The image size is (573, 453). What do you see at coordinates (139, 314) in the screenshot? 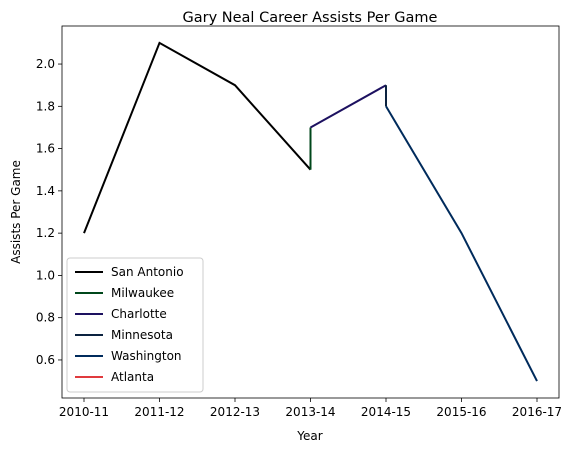
I see `legend-entry: Charlotte` at bounding box center [139, 314].